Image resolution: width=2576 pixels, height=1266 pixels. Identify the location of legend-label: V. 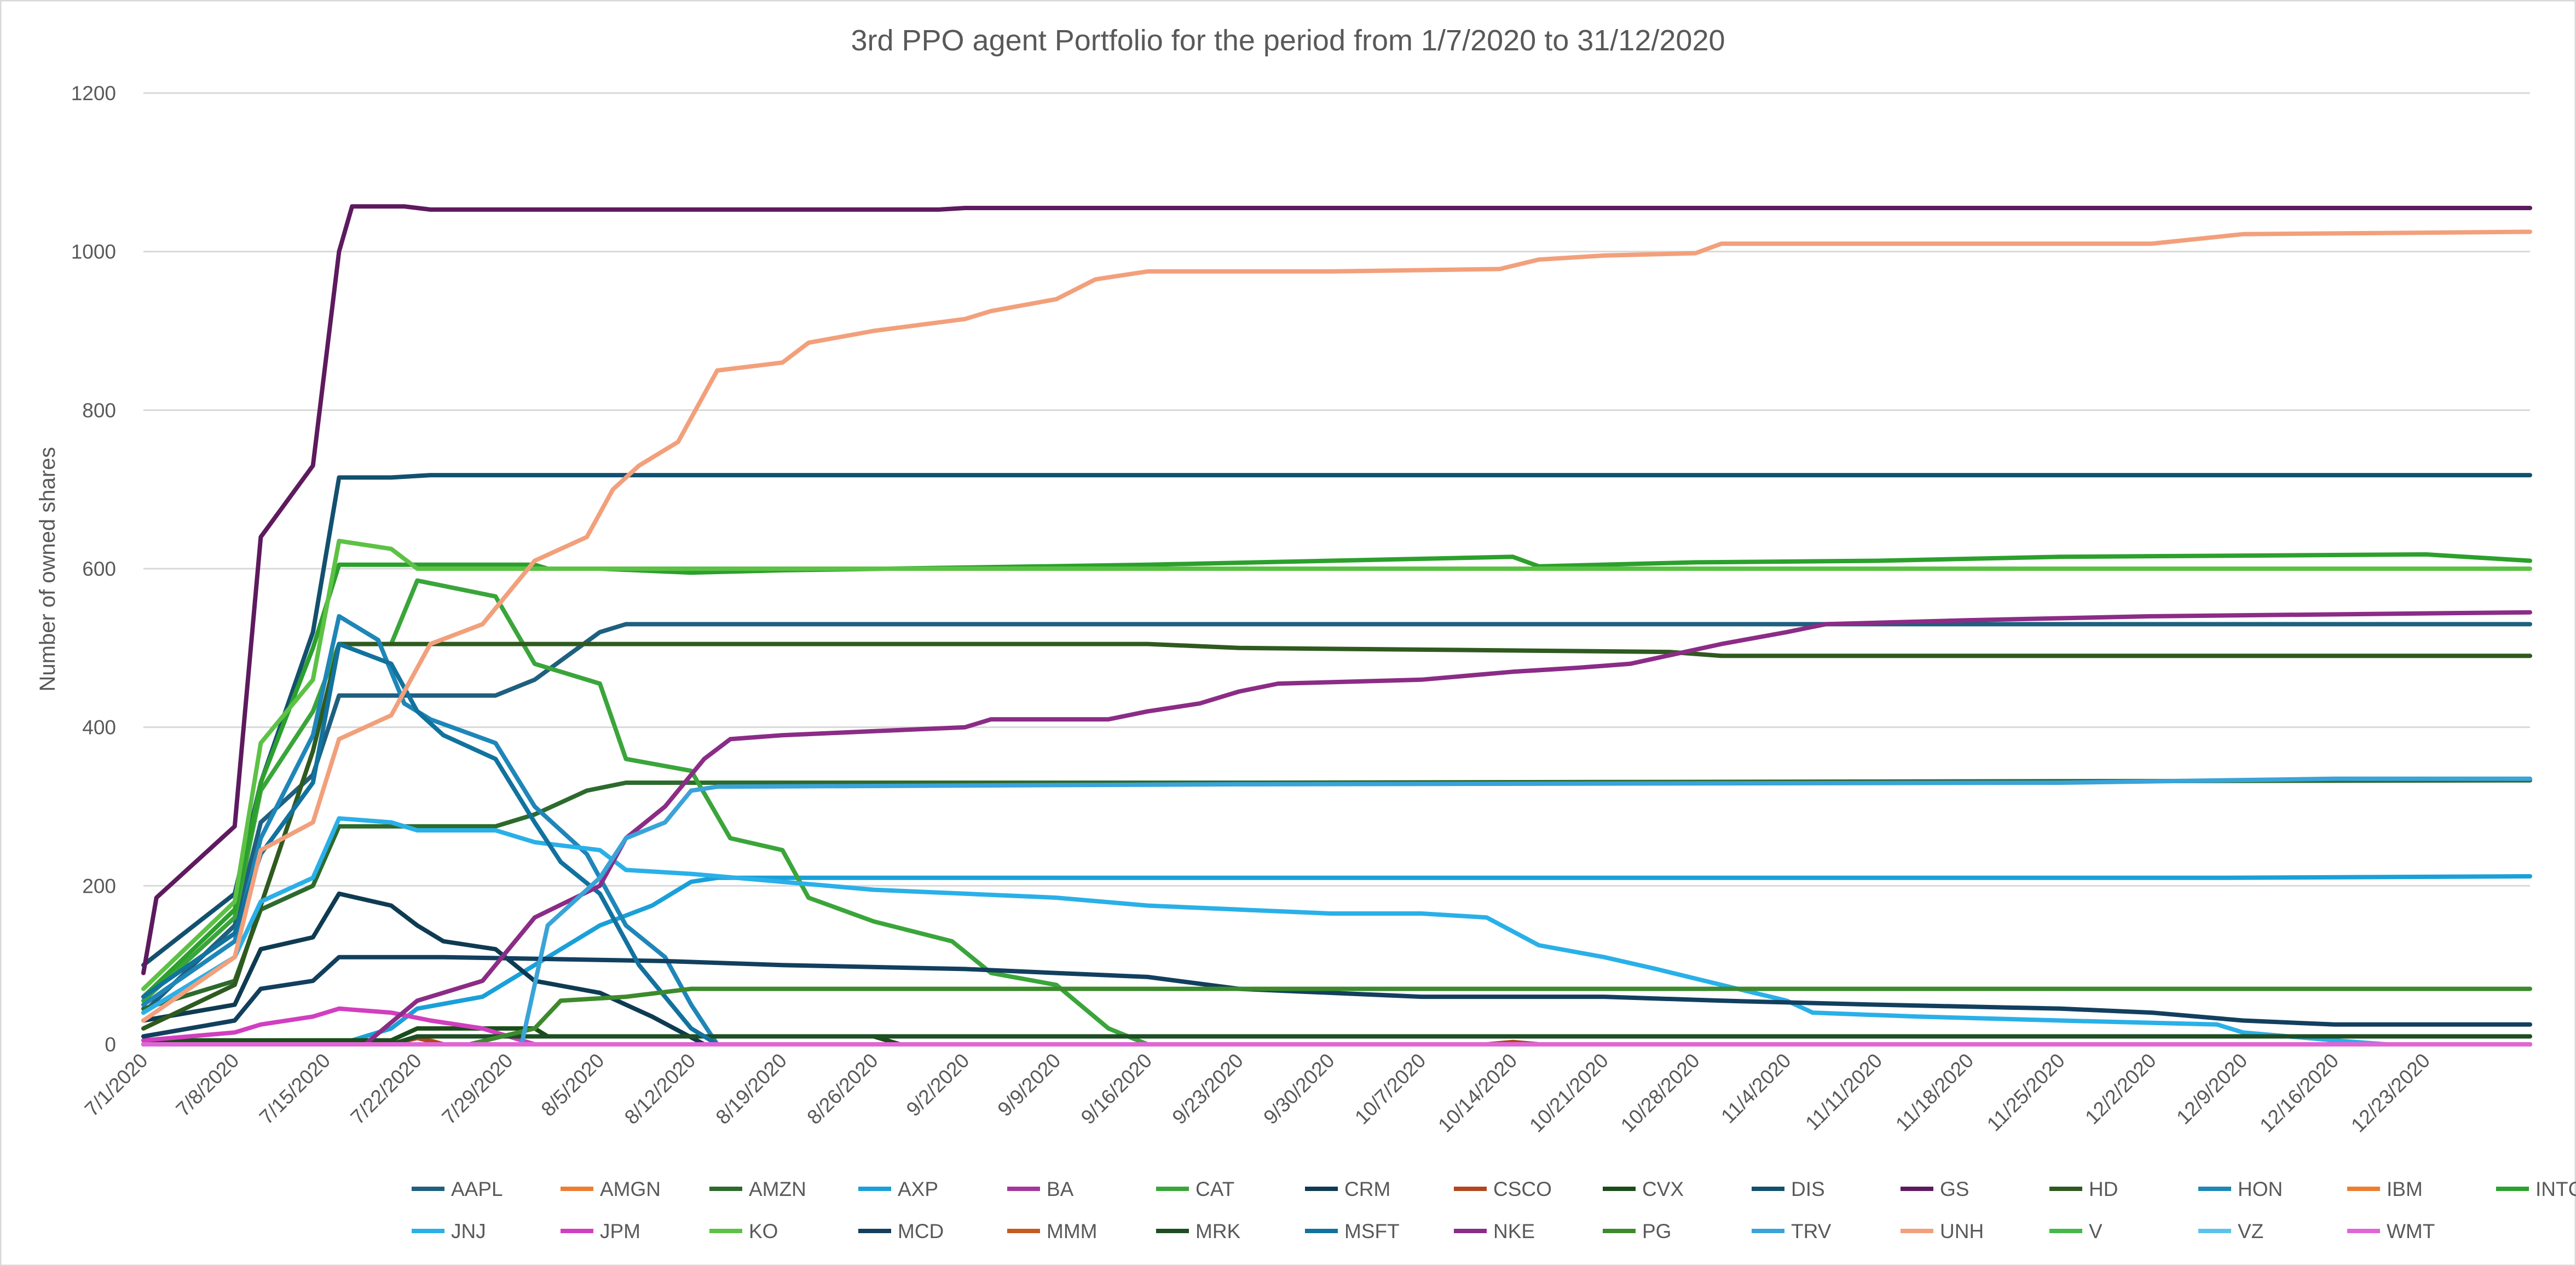
(2096, 1231).